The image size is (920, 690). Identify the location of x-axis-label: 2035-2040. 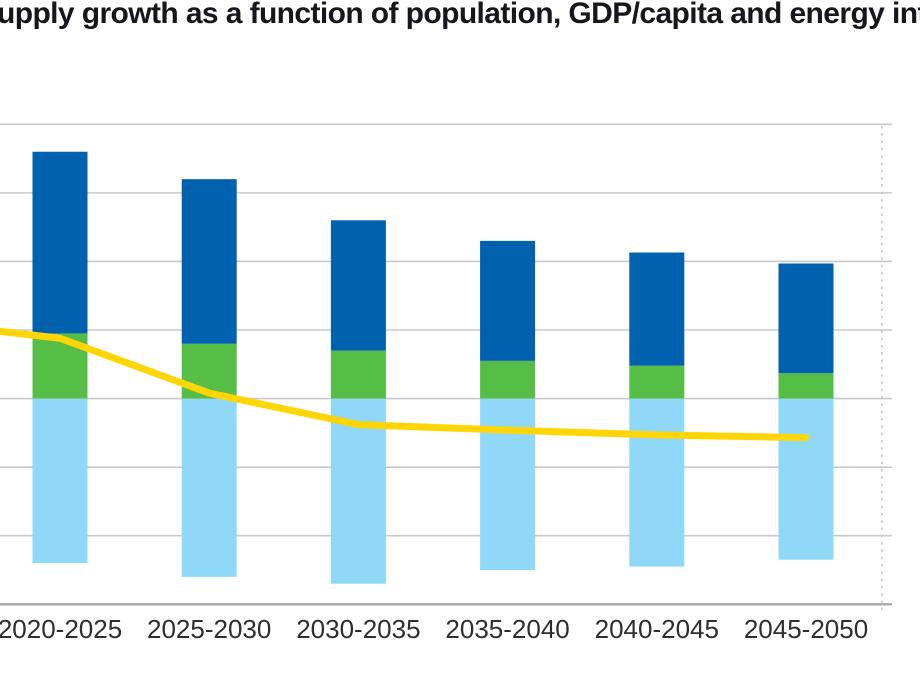
(507, 629).